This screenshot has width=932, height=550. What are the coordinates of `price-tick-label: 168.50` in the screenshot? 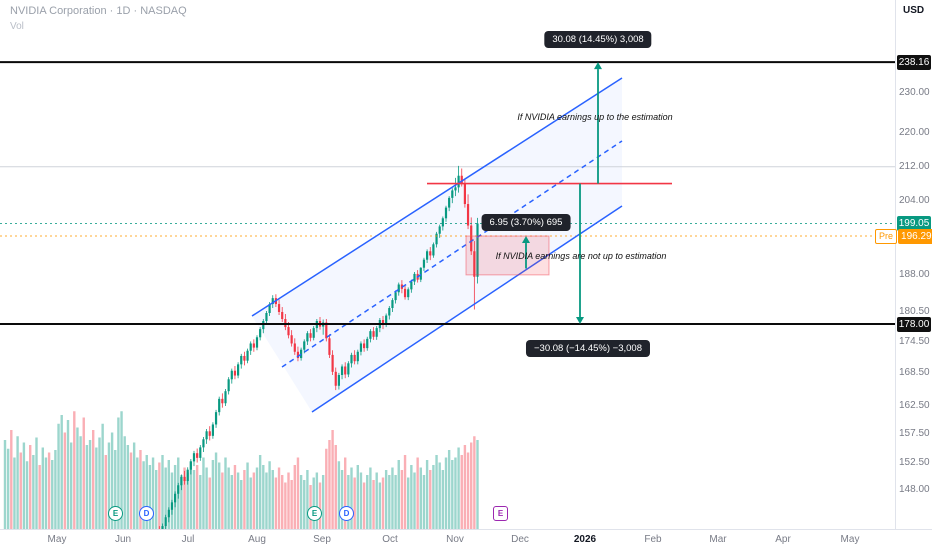 It's located at (914, 373).